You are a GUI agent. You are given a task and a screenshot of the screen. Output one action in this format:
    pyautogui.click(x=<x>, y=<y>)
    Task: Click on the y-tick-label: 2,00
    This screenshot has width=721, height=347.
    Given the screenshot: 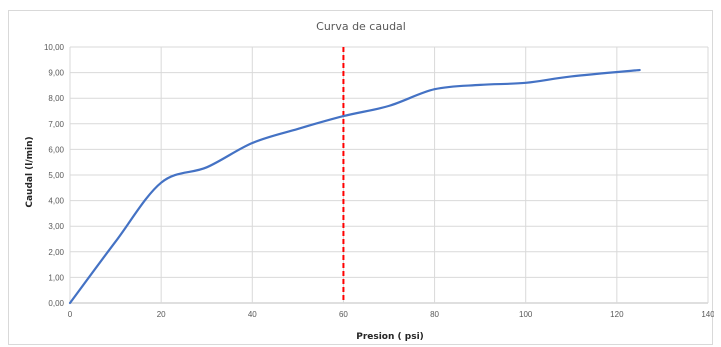 What is the action you would take?
    pyautogui.click(x=56, y=252)
    